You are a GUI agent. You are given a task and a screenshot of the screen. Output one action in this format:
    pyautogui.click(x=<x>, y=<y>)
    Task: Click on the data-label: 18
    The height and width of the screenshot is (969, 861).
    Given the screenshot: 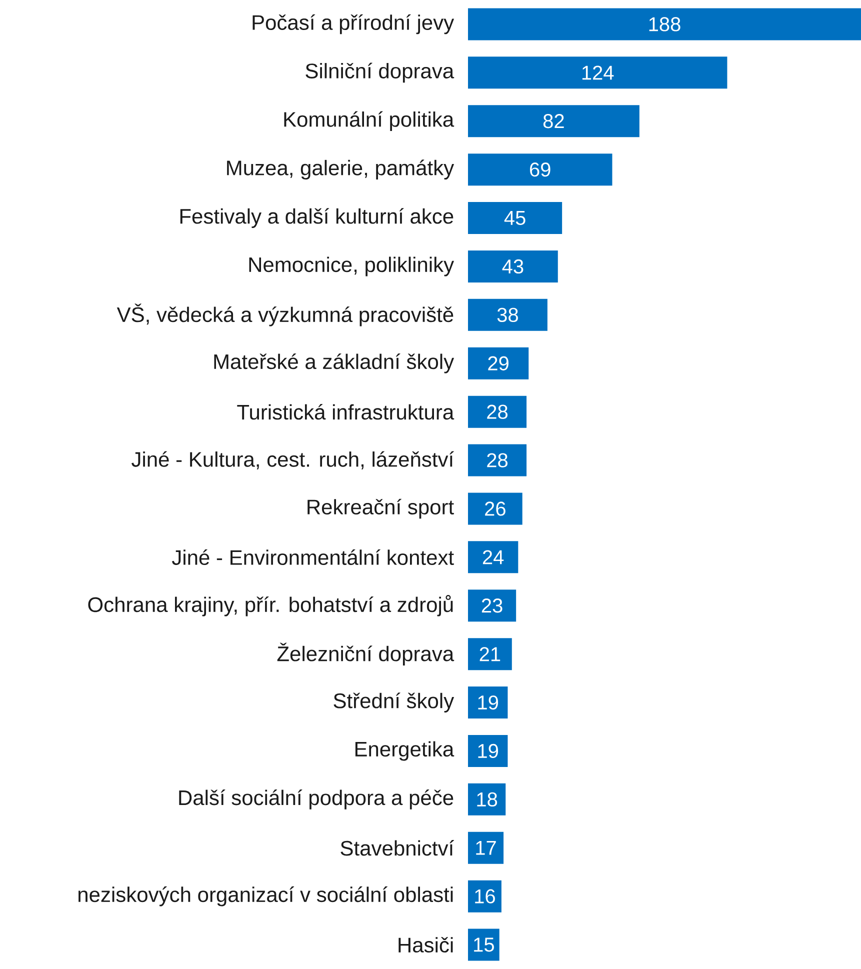 What is the action you would take?
    pyautogui.click(x=487, y=799)
    